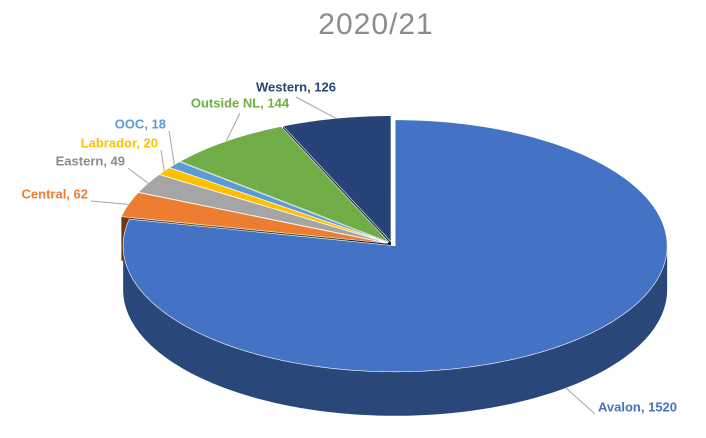  I want to click on data-label: Labrador, 20, so click(119, 142).